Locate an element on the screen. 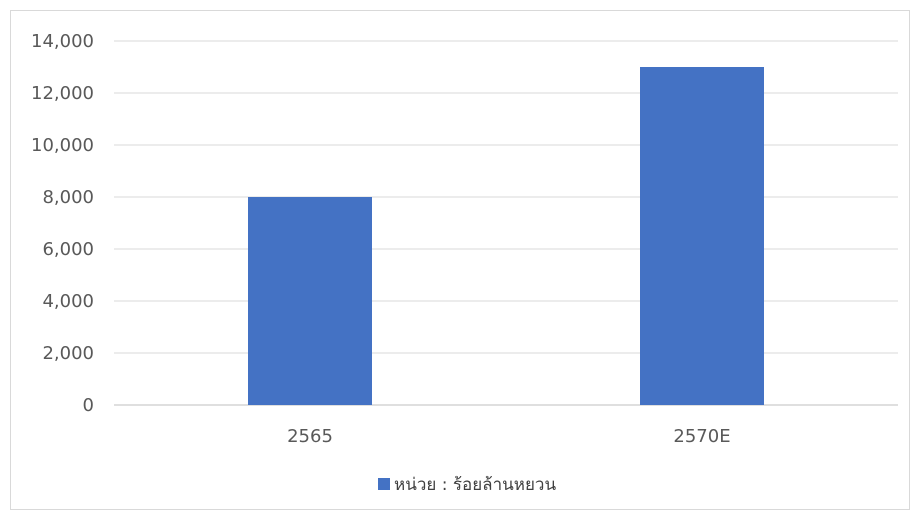 The width and height of the screenshot is (917, 516). y-tick-label: 4,000 is located at coordinates (68, 301).